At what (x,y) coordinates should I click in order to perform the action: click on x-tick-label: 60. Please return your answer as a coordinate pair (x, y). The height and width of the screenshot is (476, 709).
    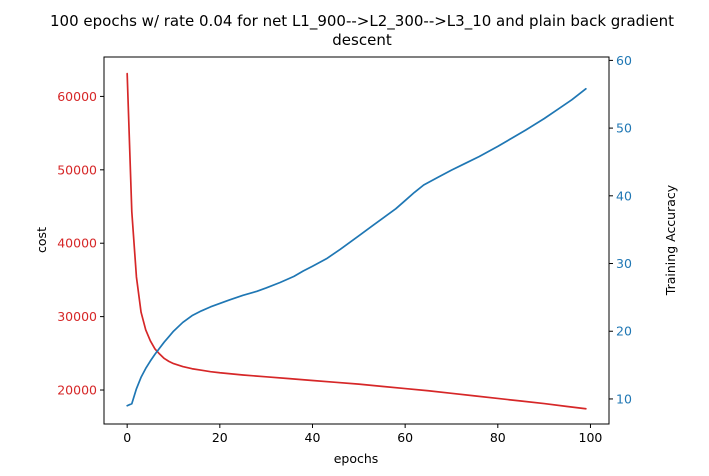
    Looking at the image, I should click on (405, 437).